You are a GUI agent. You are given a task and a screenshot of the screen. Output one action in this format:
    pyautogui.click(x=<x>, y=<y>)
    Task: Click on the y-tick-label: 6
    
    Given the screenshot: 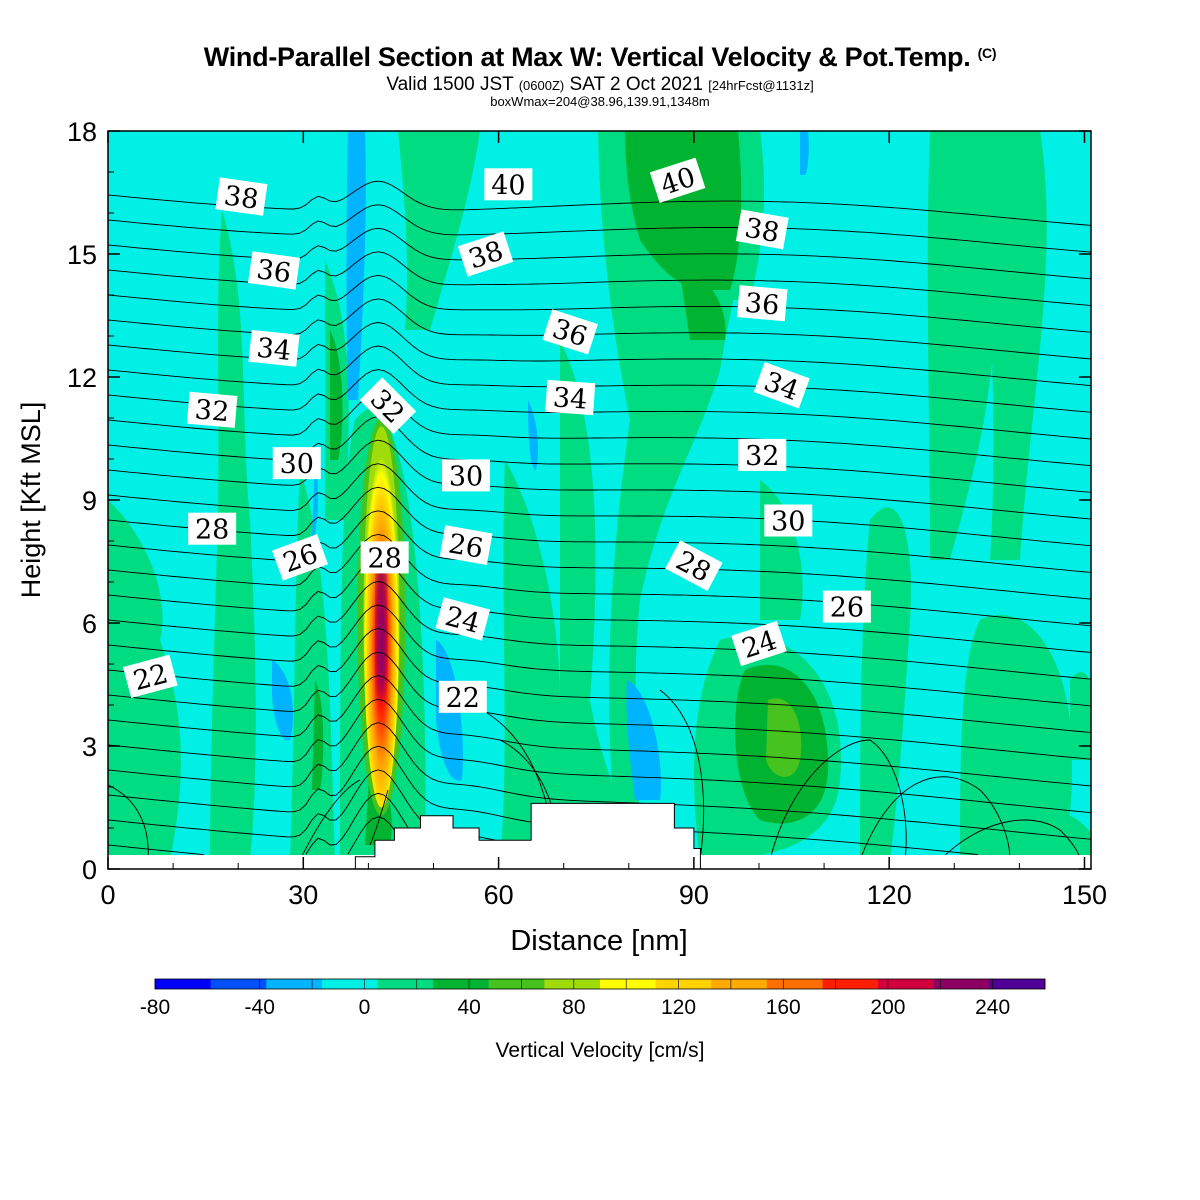 What is the action you would take?
    pyautogui.click(x=89, y=624)
    